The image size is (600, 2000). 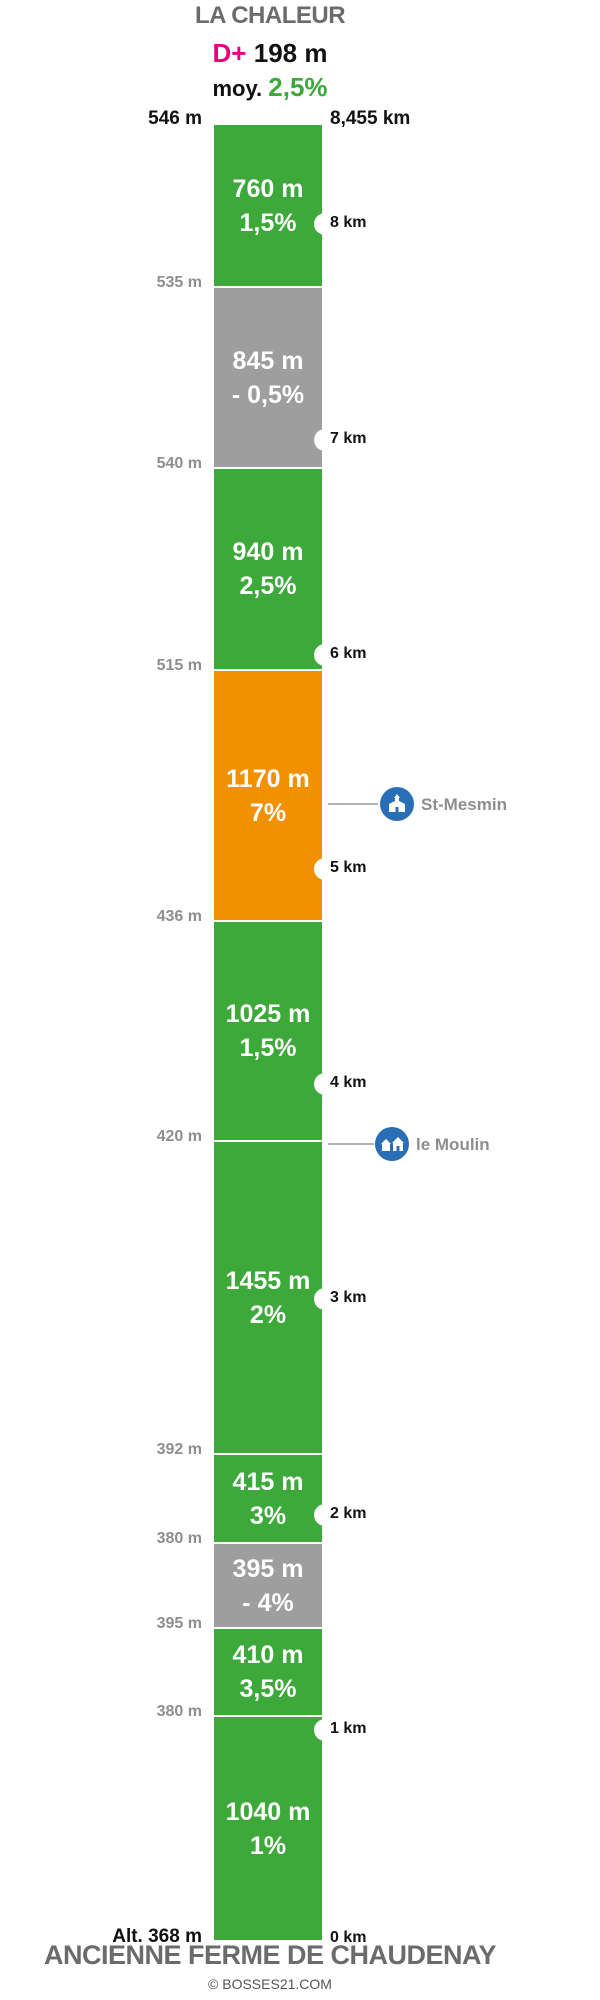 I want to click on km-marker: 7 km, so click(x=348, y=438).